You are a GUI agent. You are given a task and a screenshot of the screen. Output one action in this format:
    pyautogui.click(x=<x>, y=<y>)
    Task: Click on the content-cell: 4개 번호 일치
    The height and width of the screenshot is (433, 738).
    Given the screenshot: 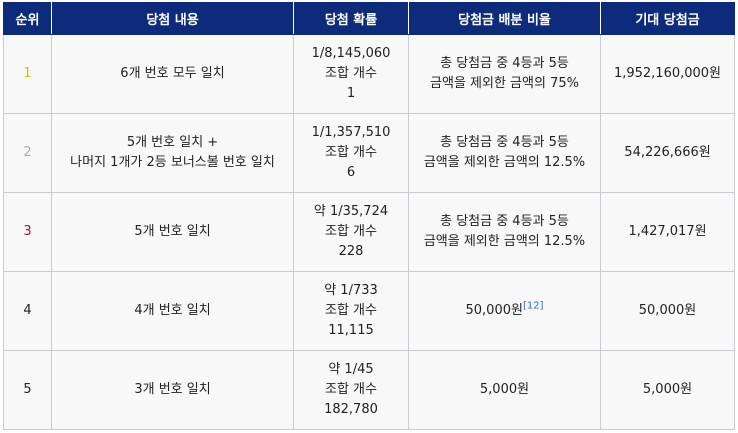 What is the action you would take?
    pyautogui.click(x=172, y=311)
    